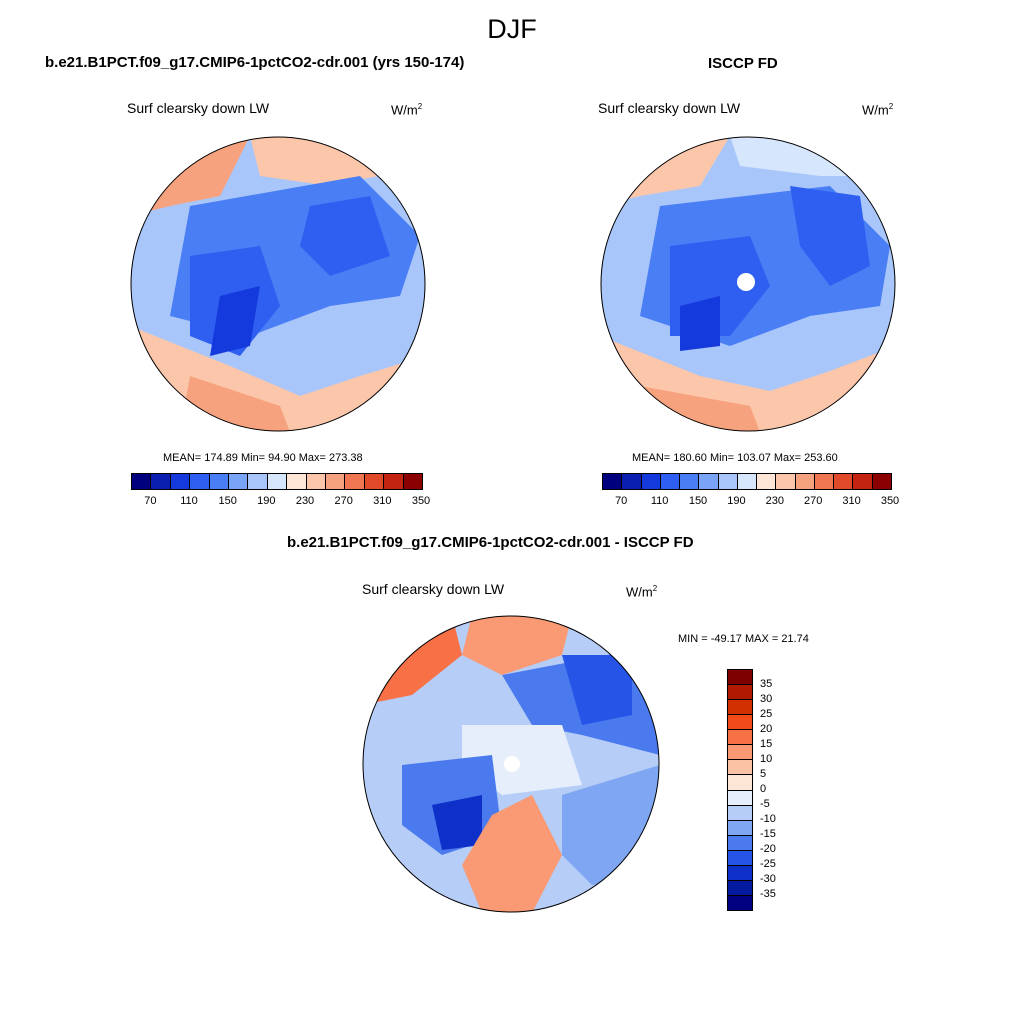 The image size is (1024, 1024). I want to click on colorbar-tick-label: 310, so click(851, 501).